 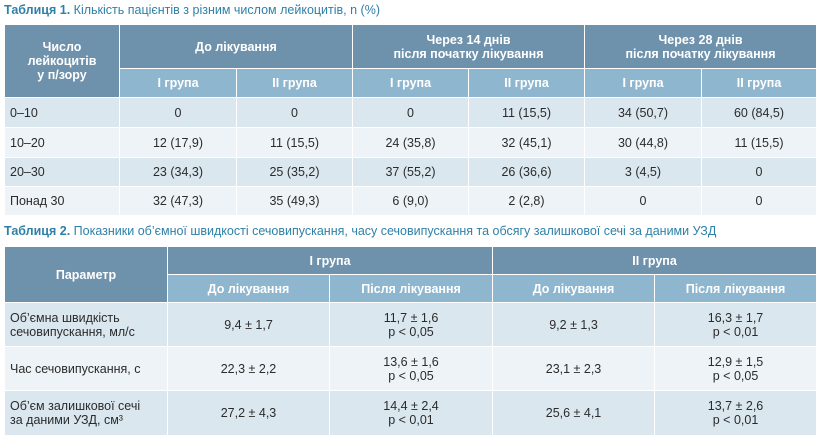 I want to click on table-cell: 32 (47,3), so click(x=178, y=201).